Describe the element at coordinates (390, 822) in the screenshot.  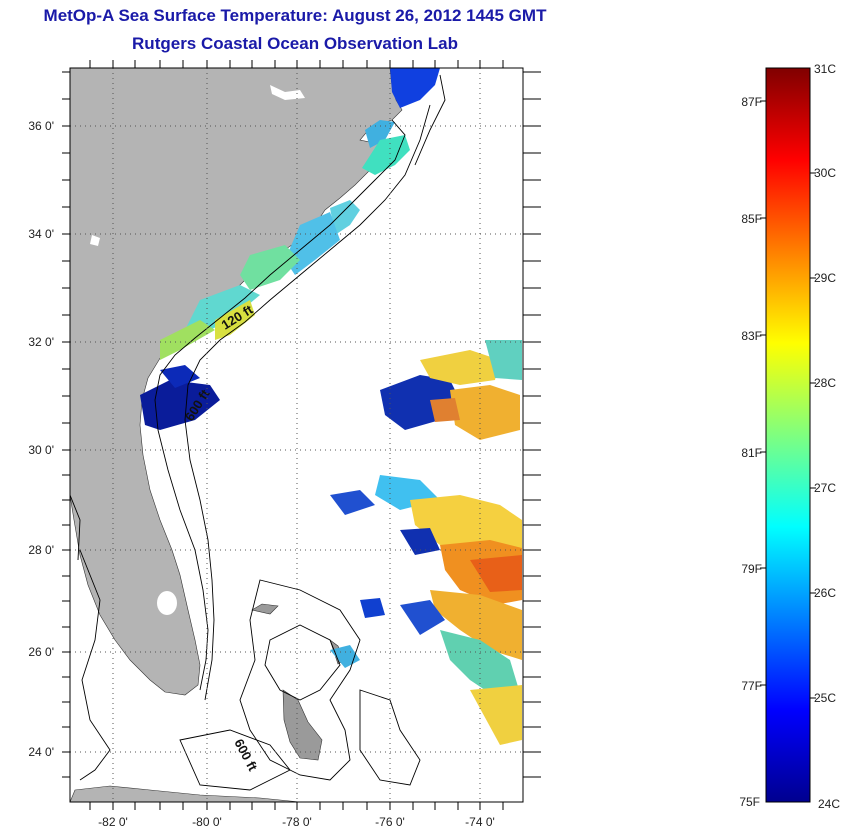
I see `lon-label-76: -76 0'` at that location.